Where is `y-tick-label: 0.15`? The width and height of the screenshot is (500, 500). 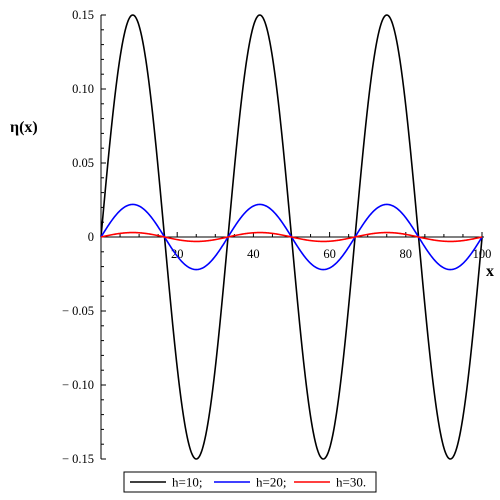
y-tick-label: 0.15 is located at coordinates (83, 15).